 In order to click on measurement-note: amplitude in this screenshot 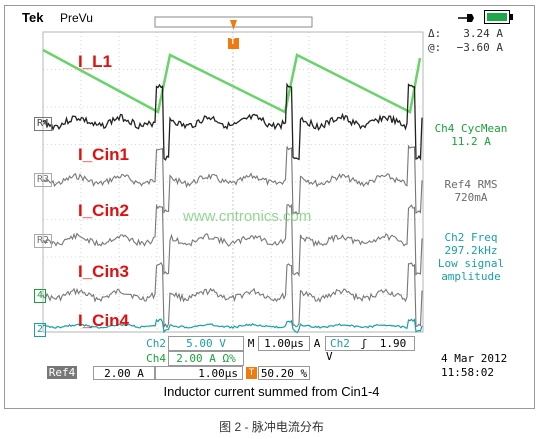, I will do `click(471, 276)`.